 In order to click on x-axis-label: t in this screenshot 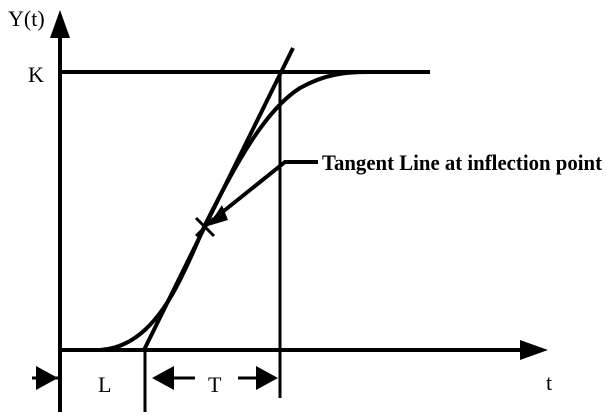, I will do `click(549, 382)`.